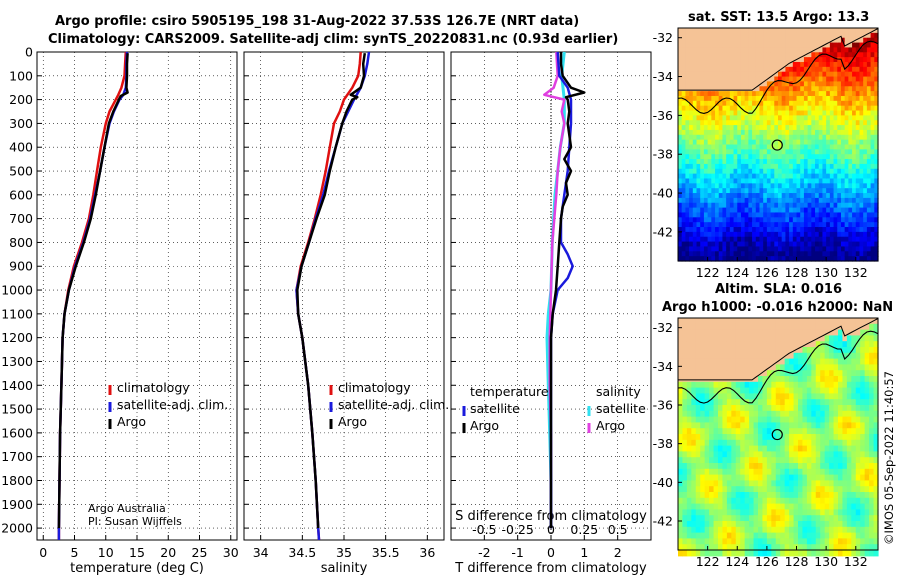 The image size is (900, 580). I want to click on depth-tick-label: 1400, so click(17, 385).